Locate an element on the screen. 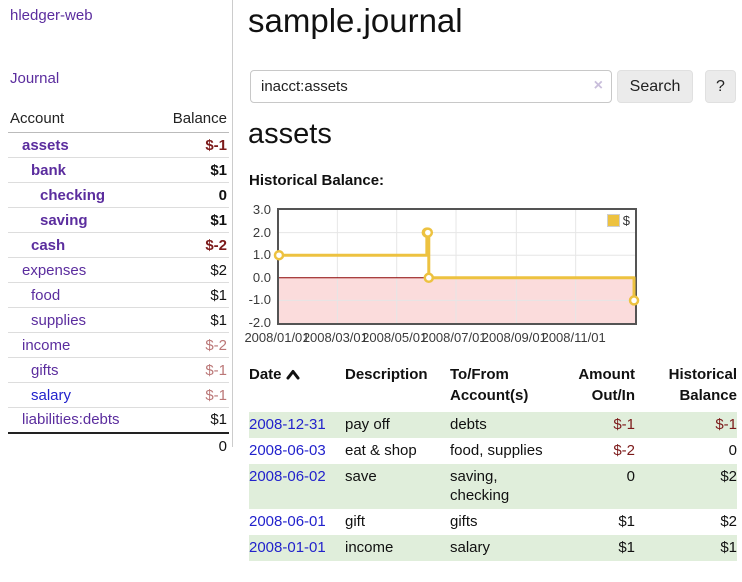  chart-plot-area: $ is located at coordinates (456, 266).